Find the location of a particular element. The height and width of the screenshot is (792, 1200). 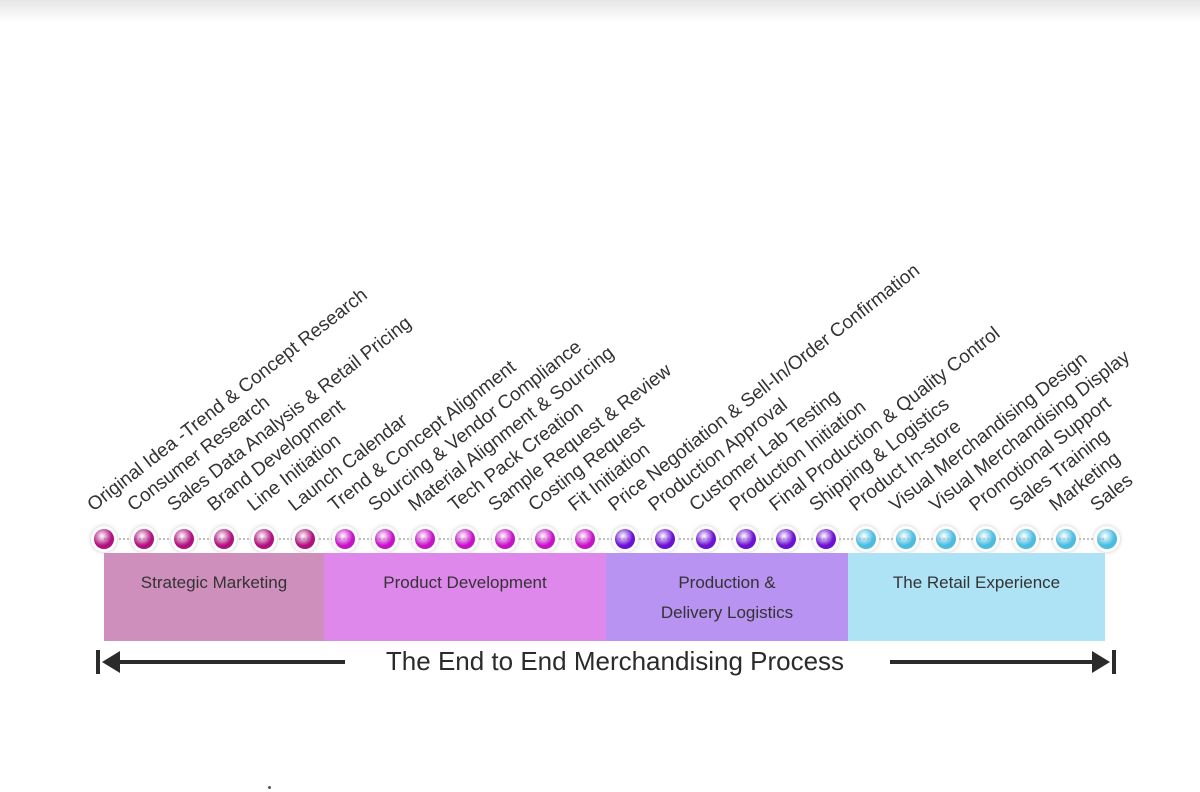

phase-label-line: The Retail Experience is located at coordinates (976, 582).